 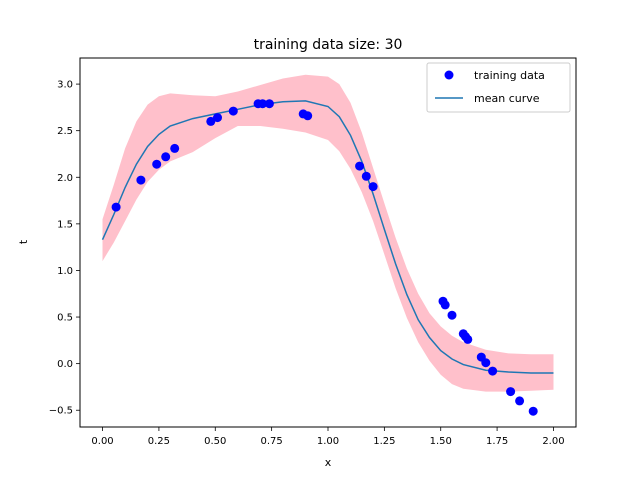 I want to click on x-tick-label: 1.75, so click(x=497, y=441).